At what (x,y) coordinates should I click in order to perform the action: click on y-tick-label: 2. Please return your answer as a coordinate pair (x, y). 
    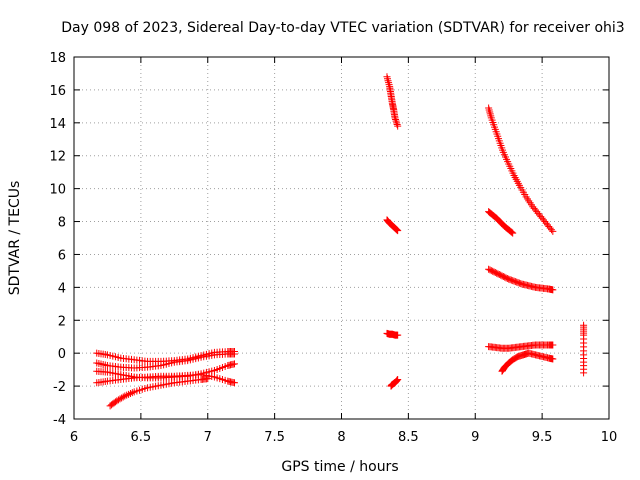
    Looking at the image, I should click on (62, 321).